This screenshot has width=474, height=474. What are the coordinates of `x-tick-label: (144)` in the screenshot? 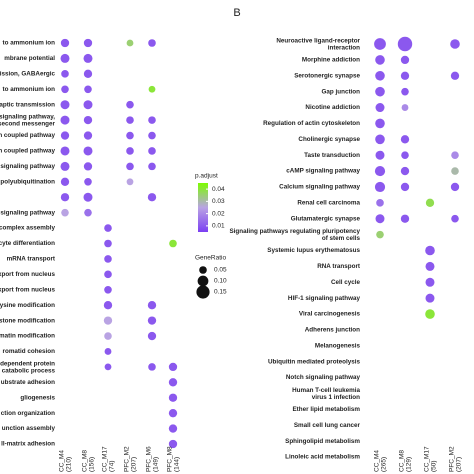 It's located at (177, 464).